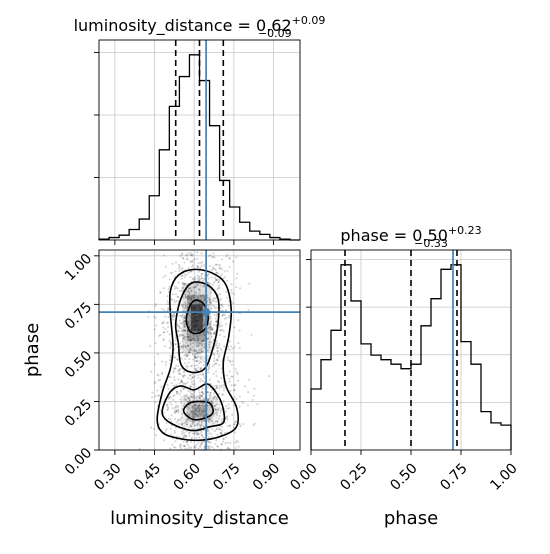 The height and width of the screenshot is (554, 550). What do you see at coordinates (183, 26) in the screenshot?
I see `title-text: luminosity_distance = 0.62` at bounding box center [183, 26].